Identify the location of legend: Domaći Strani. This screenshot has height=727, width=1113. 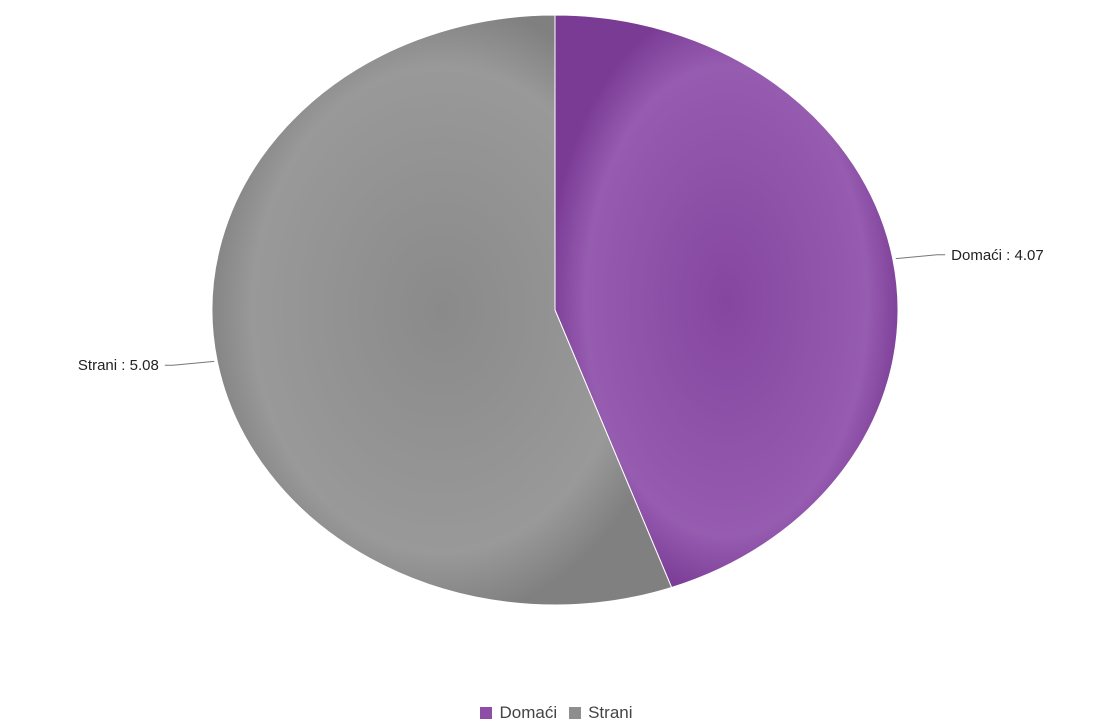
(556, 713).